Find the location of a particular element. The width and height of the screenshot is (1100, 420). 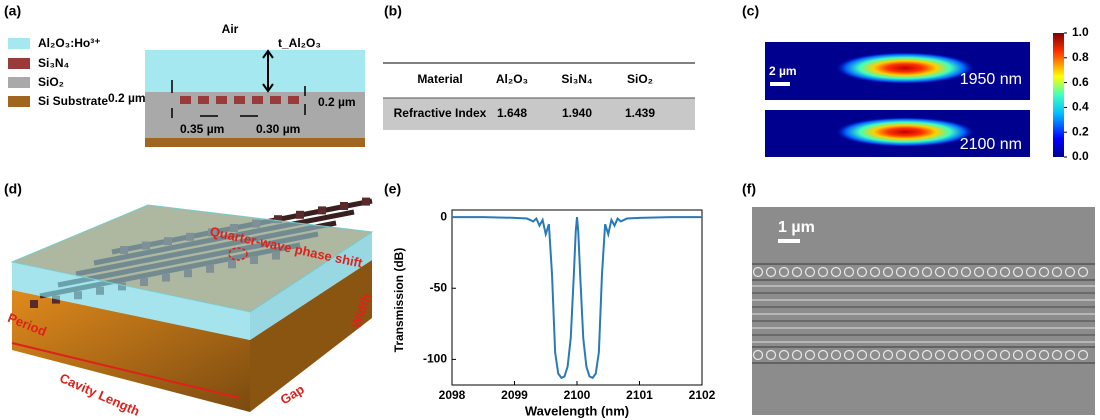

cladding-face is located at coordinates (311, 286).